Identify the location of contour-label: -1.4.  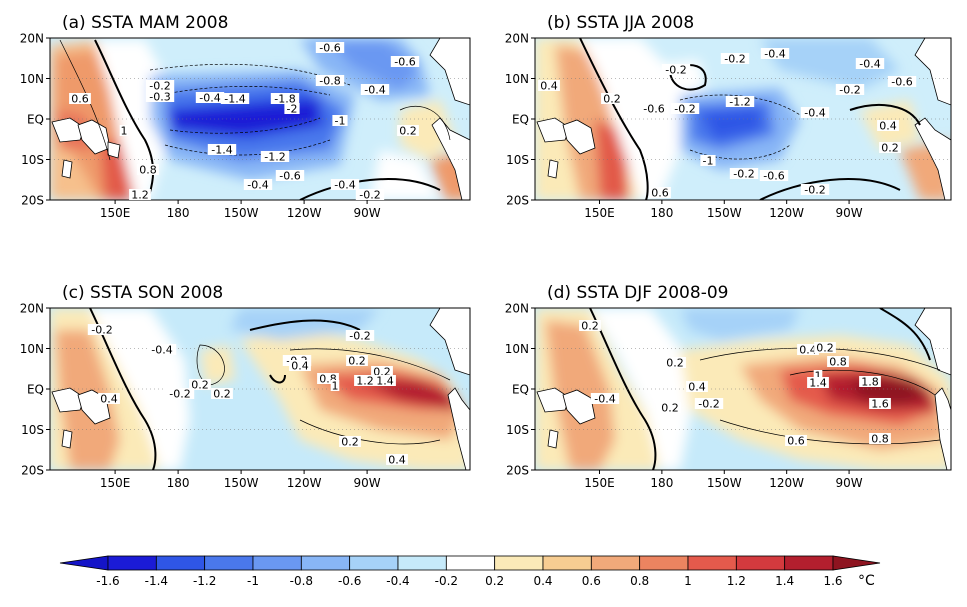
(234, 99).